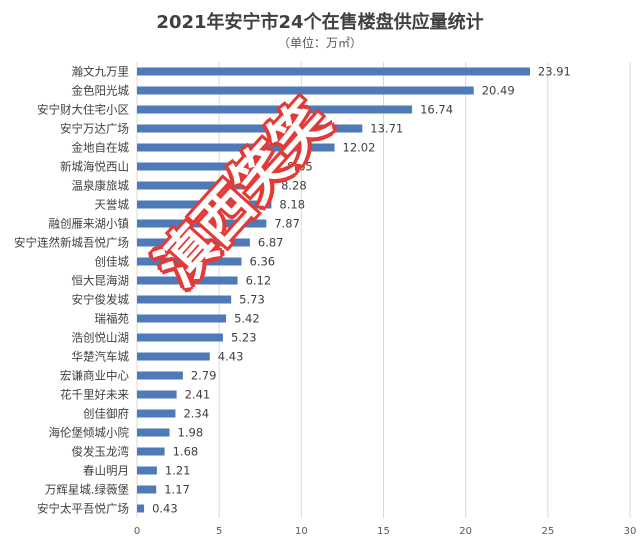  Describe the element at coordinates (101, 148) in the screenshot. I see `category-label: 金地自在城` at that location.